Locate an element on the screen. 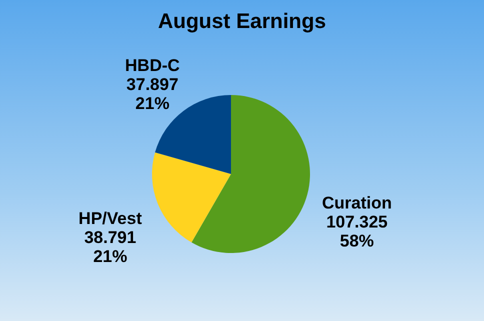  chart-title: August Earnings is located at coordinates (242, 21).